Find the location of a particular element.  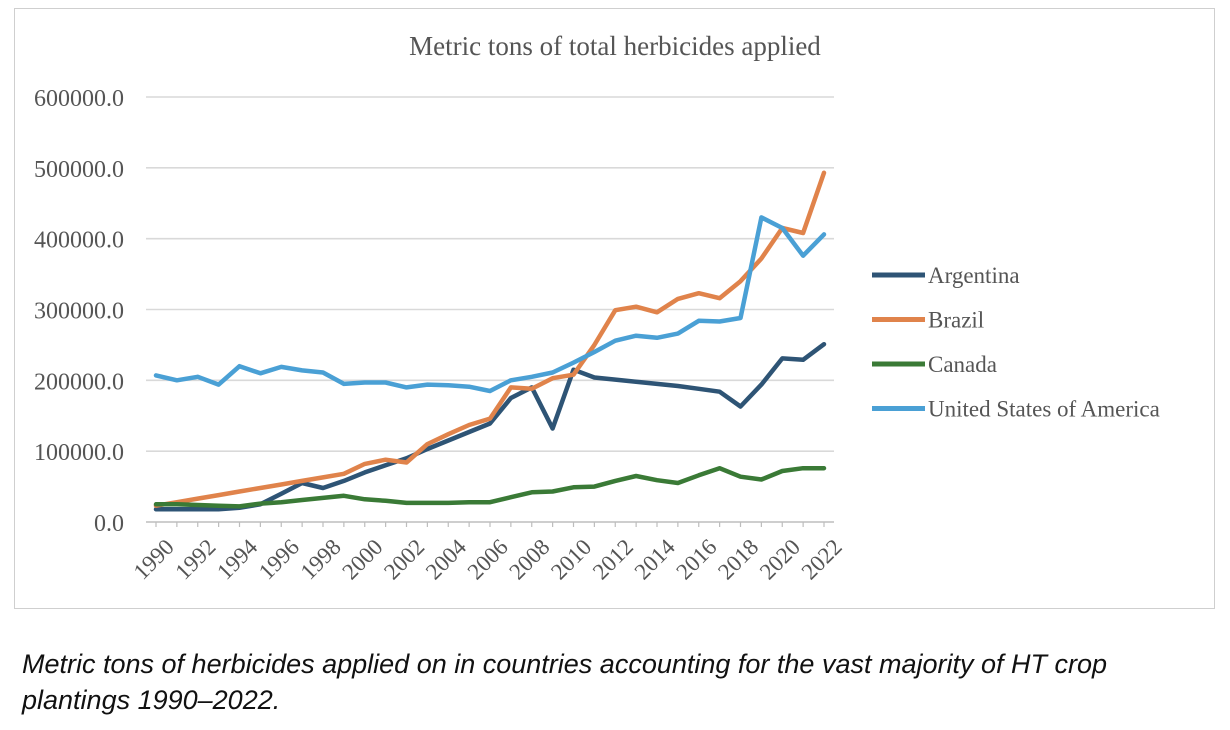

x-tick-label: 2002 is located at coordinates (404, 559).